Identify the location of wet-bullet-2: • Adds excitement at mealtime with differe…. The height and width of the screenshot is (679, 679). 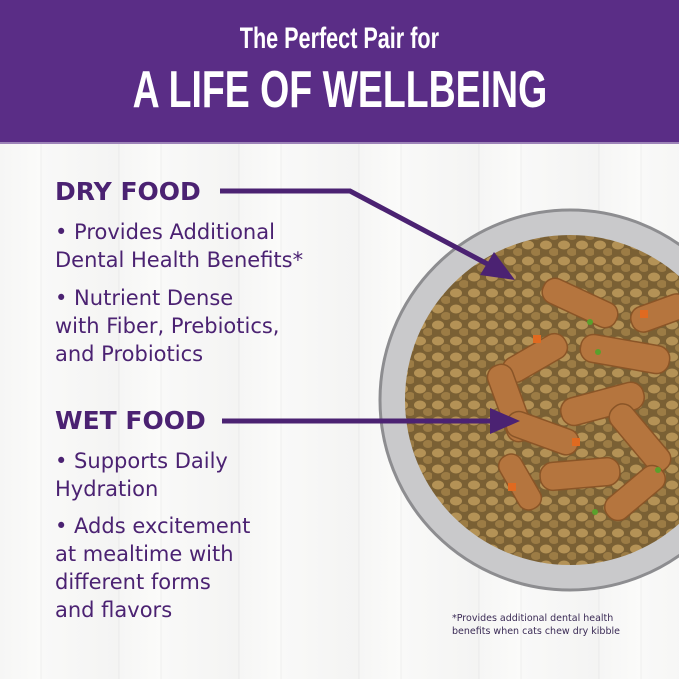
(153, 568).